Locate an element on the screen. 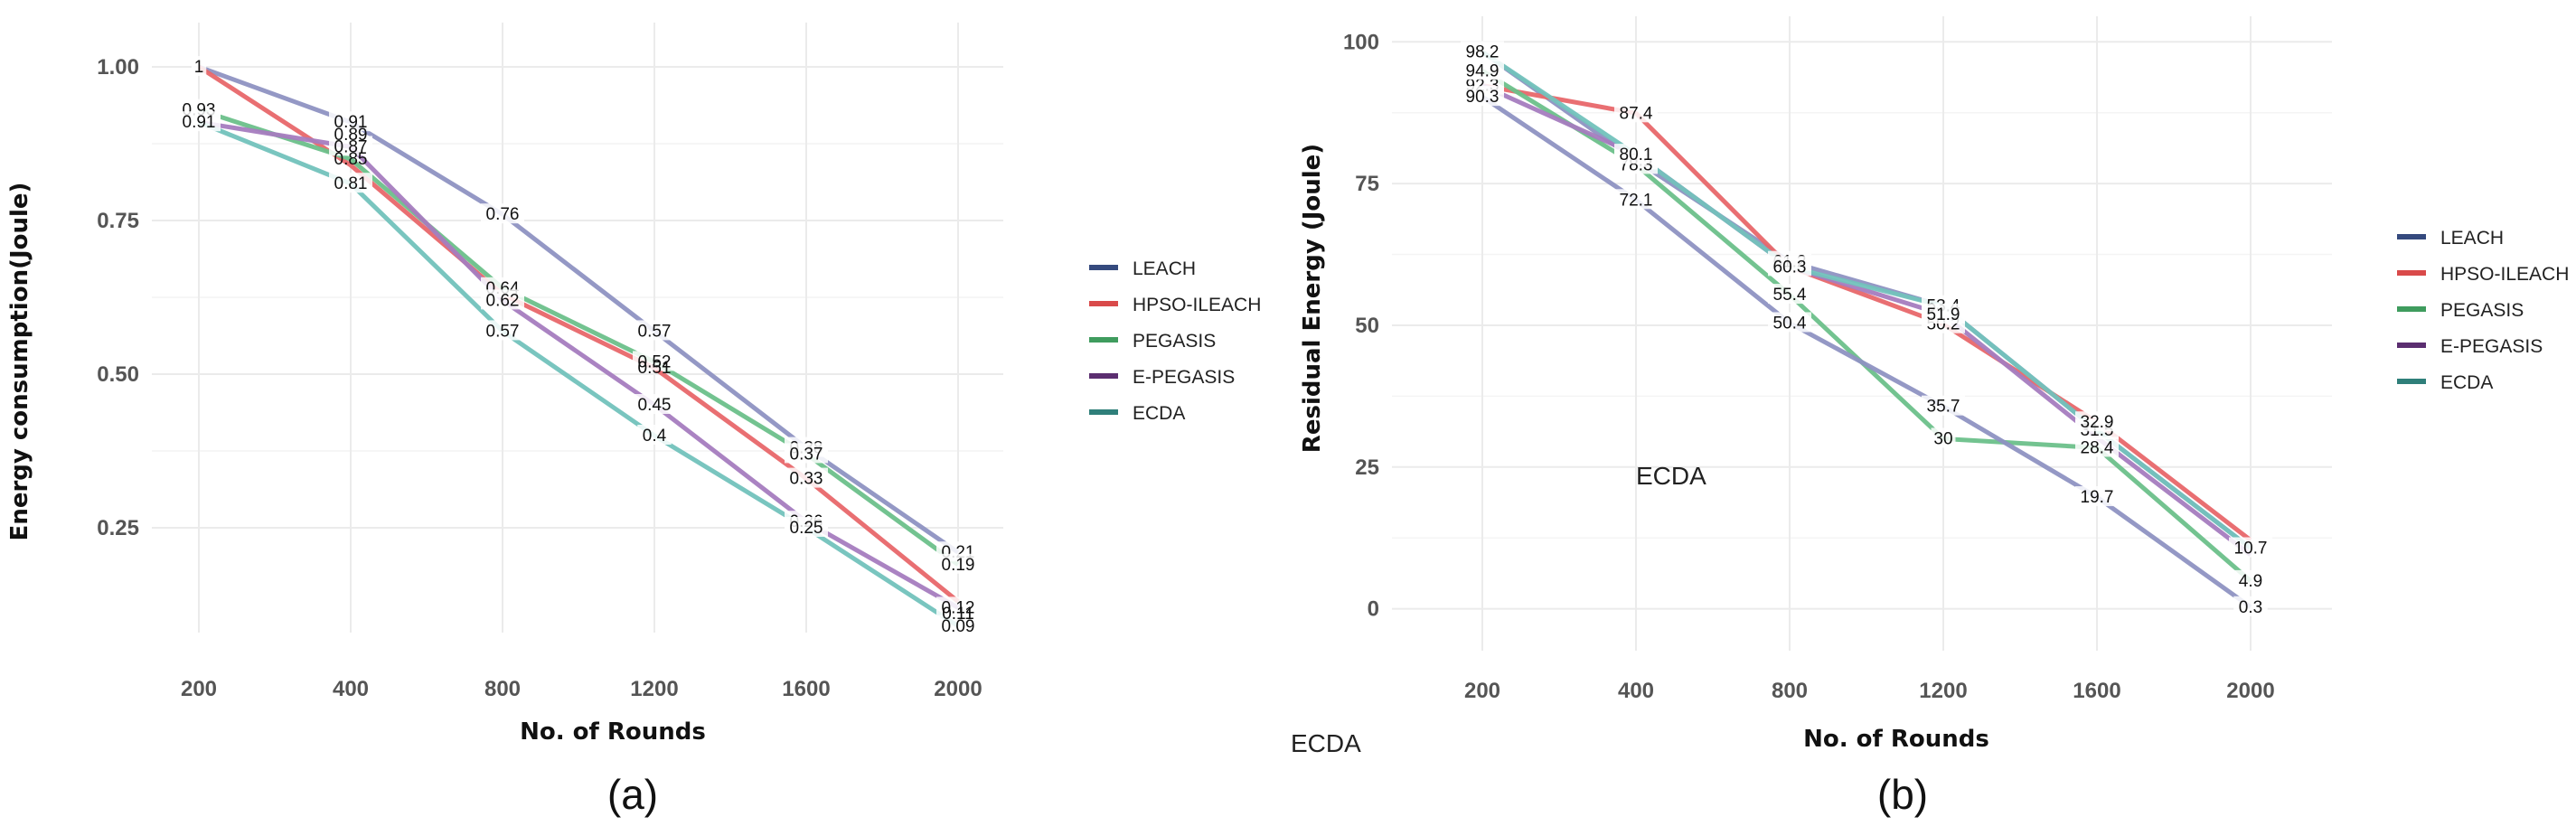  panel-a-data-label: 0.37 is located at coordinates (807, 454).